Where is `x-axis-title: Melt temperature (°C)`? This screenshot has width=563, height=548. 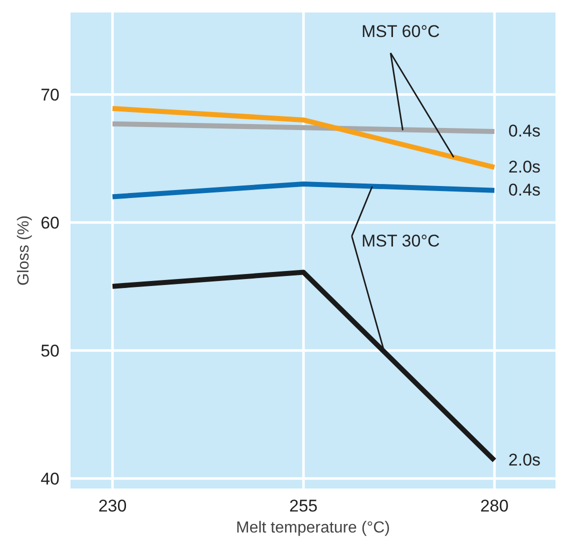 x-axis-title: Melt temperature (°C) is located at coordinates (313, 528).